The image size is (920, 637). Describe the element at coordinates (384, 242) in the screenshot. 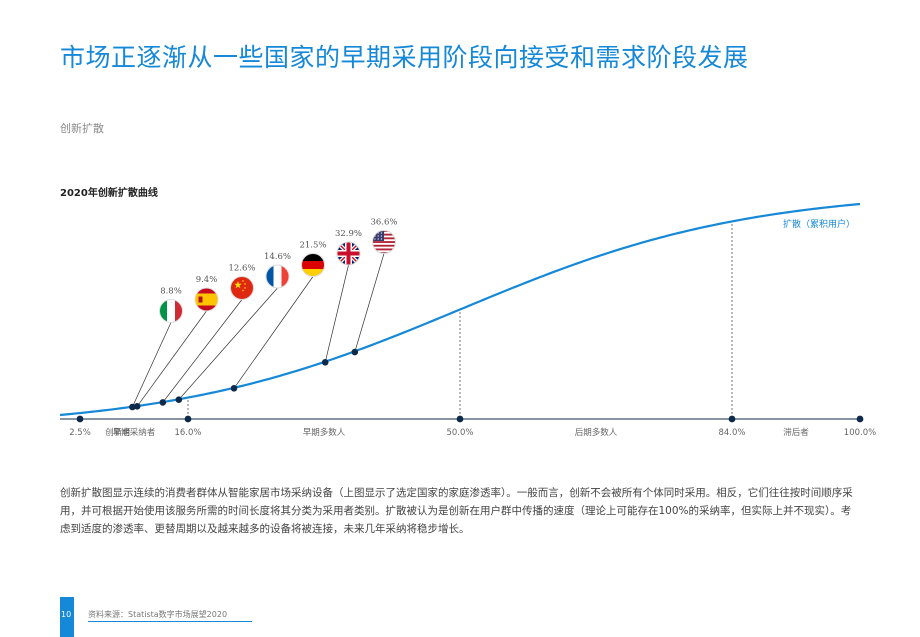

I see `usa-flag-icon` at that location.